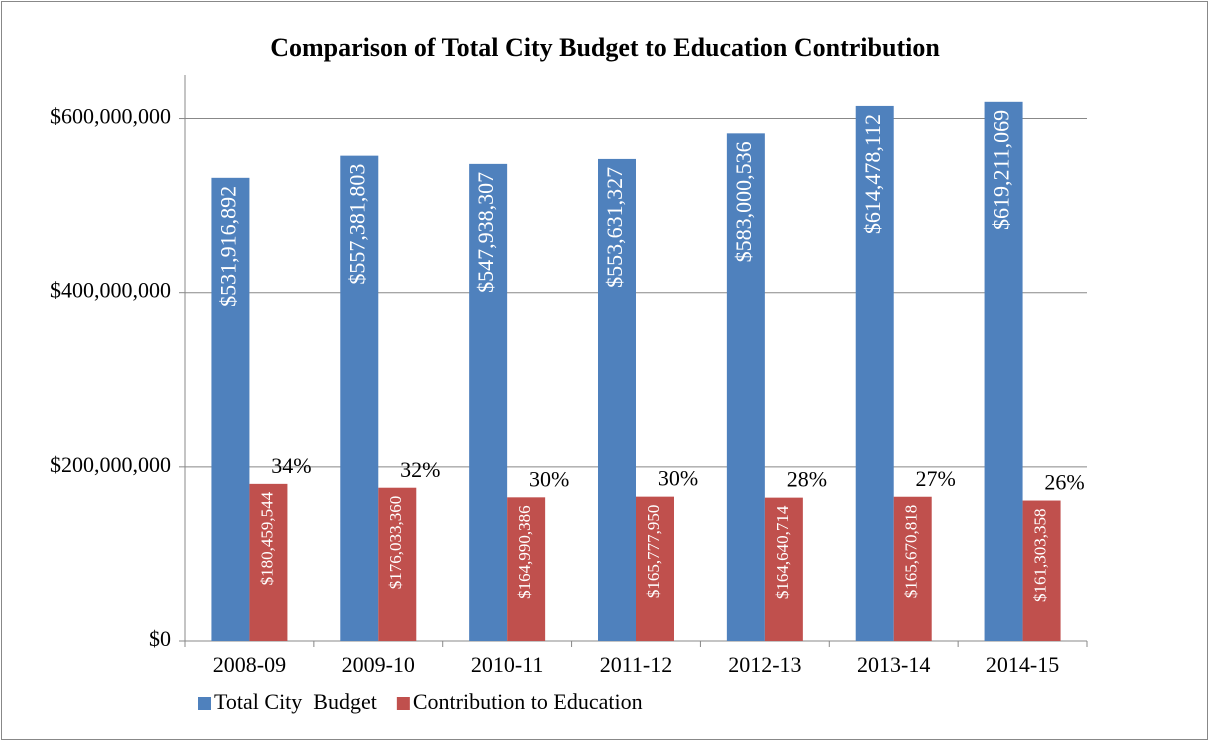 This screenshot has width=1209, height=741. I want to click on annotation: 32%, so click(420, 469).